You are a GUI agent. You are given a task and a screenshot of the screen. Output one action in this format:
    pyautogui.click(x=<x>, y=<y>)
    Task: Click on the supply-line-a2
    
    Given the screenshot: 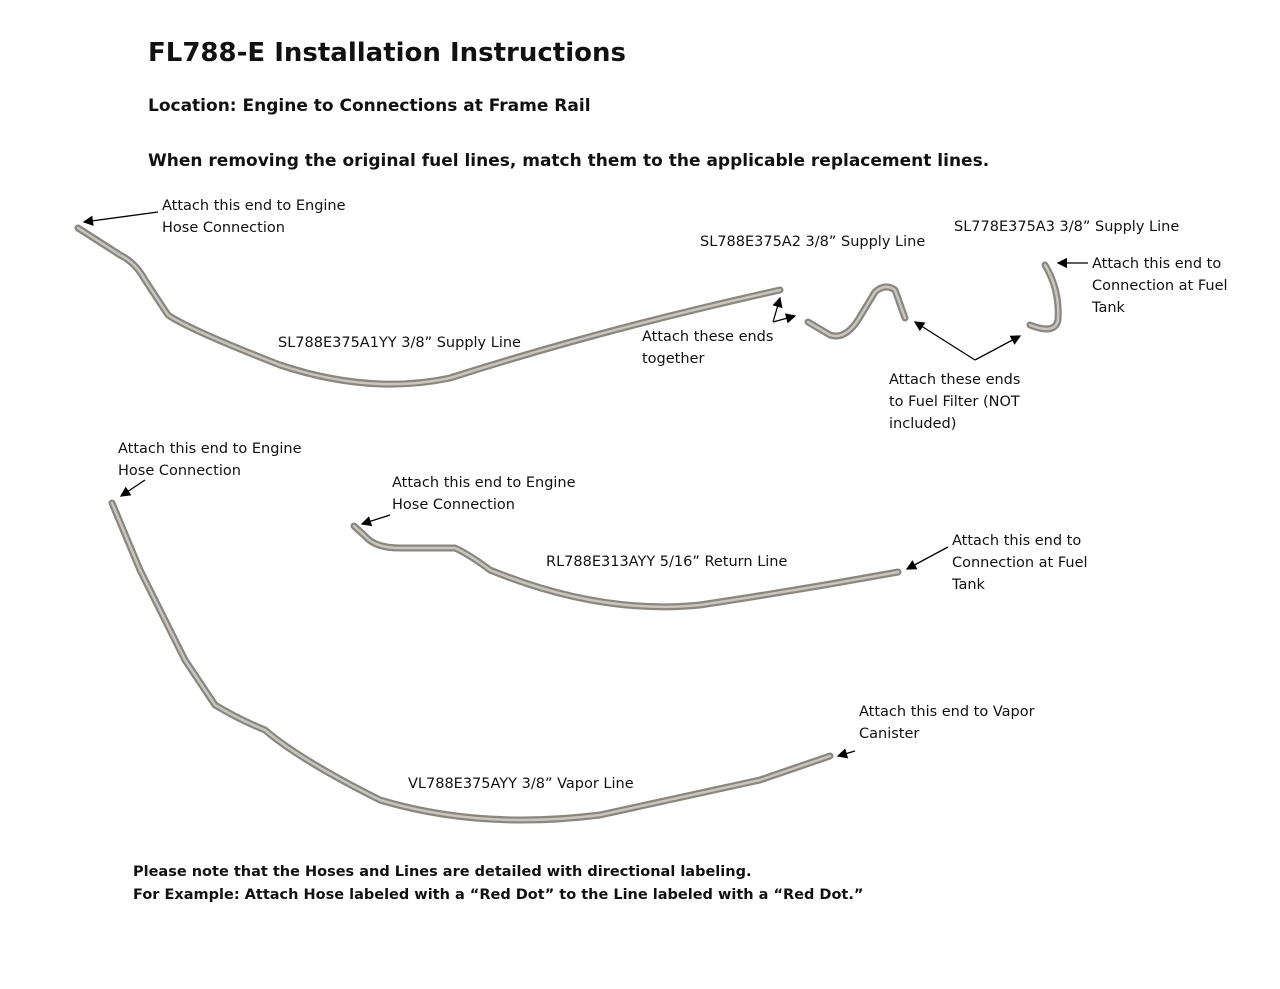 What is the action you would take?
    pyautogui.click(x=856, y=311)
    